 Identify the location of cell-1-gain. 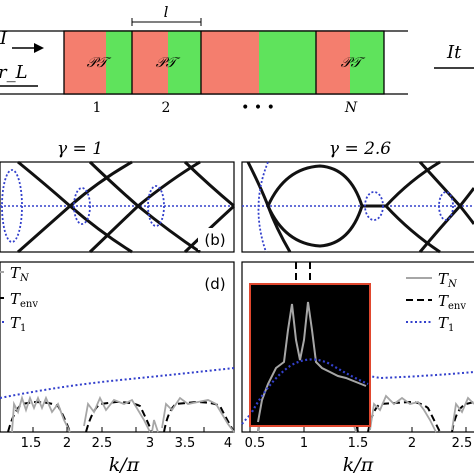
(119, 62).